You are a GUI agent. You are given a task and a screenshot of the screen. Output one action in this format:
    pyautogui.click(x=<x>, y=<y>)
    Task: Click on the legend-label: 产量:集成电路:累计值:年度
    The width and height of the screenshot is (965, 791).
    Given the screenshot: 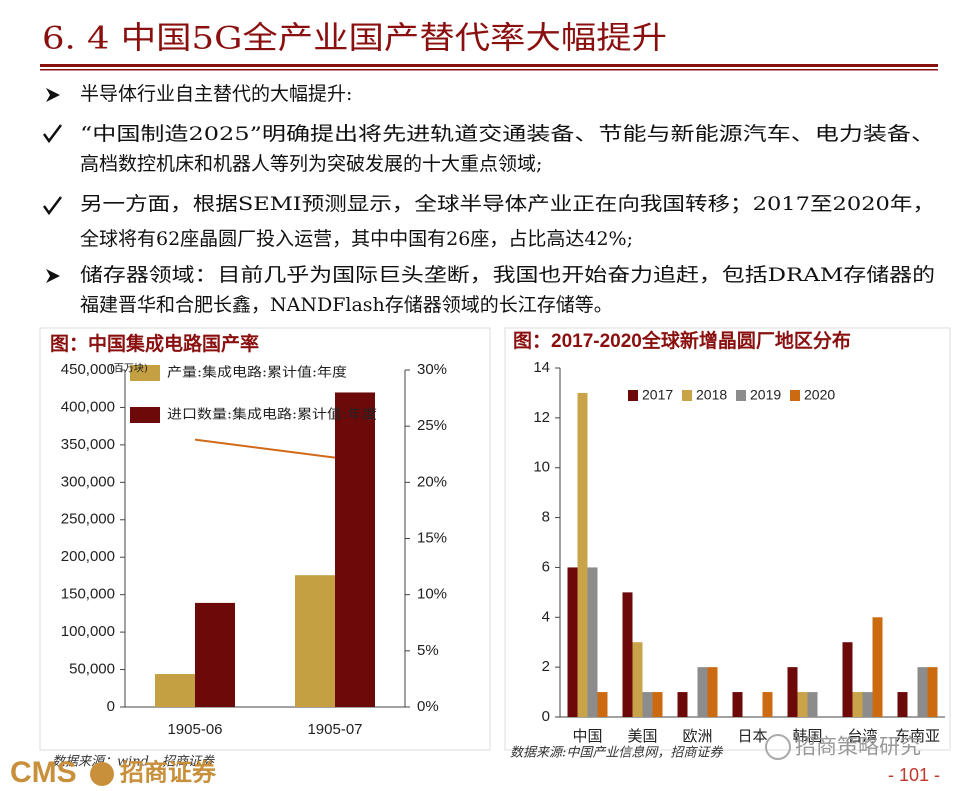 What is the action you would take?
    pyautogui.click(x=257, y=373)
    